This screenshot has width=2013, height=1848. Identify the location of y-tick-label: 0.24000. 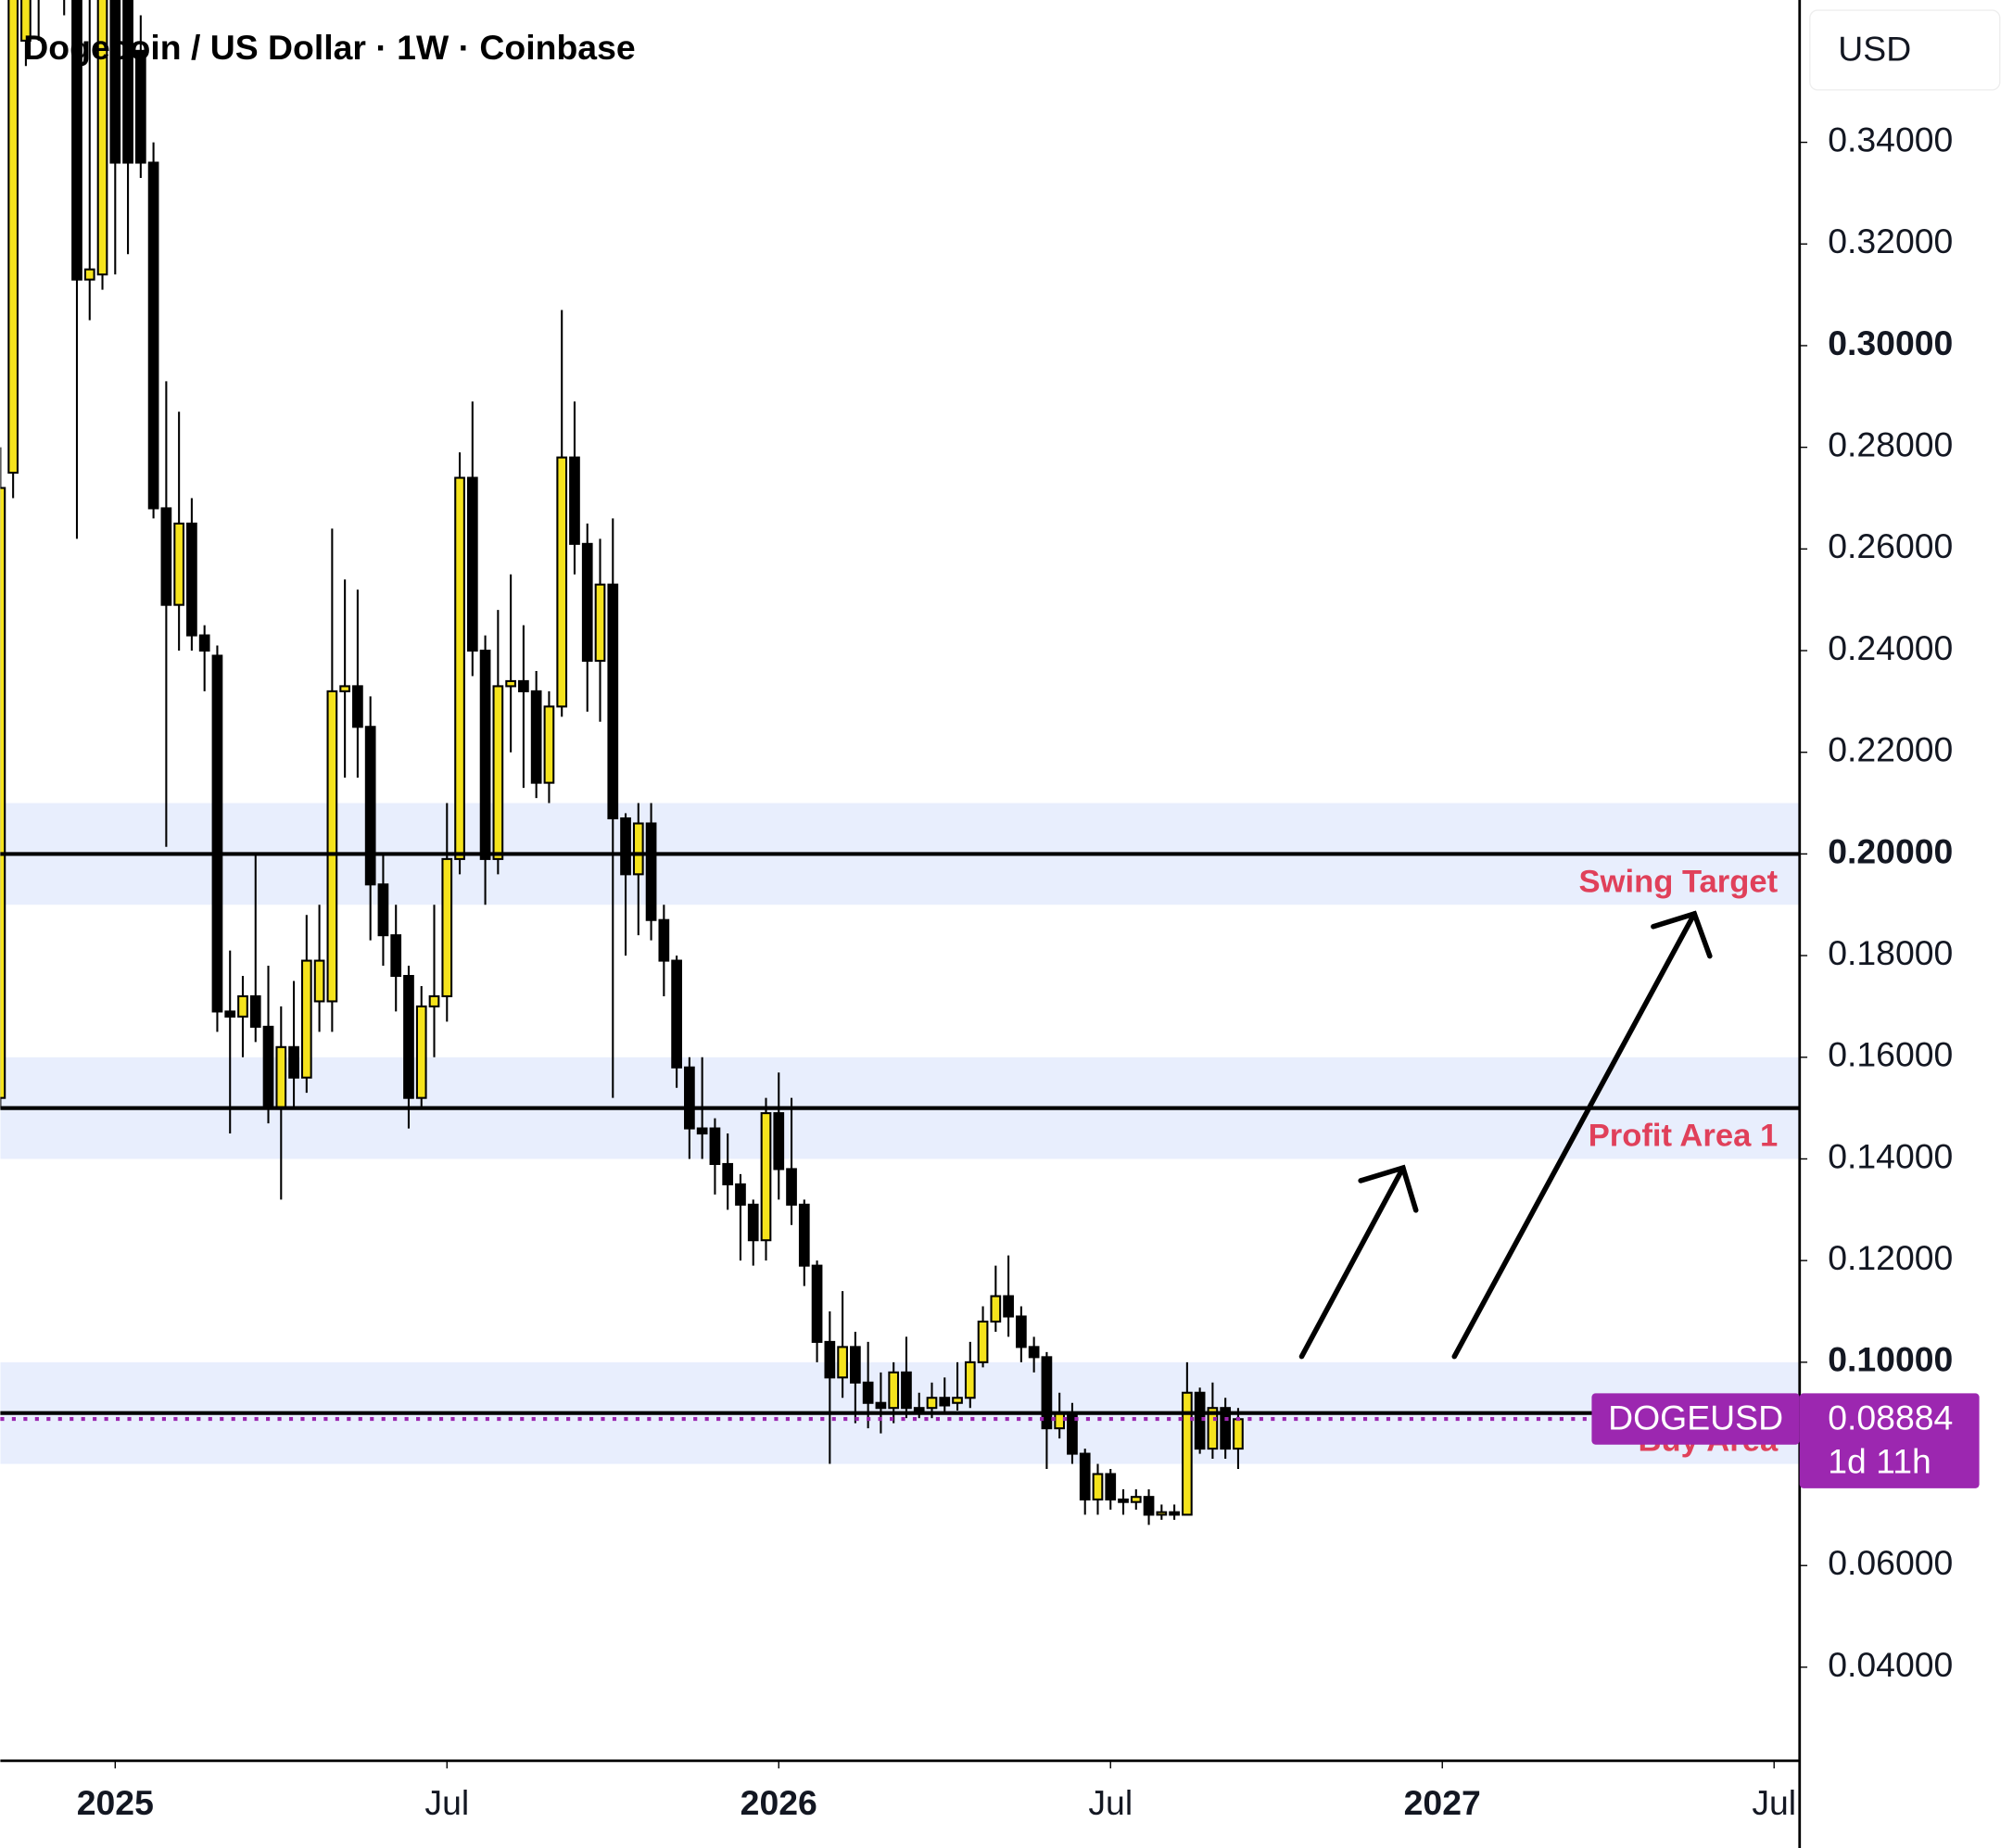
(1890, 647).